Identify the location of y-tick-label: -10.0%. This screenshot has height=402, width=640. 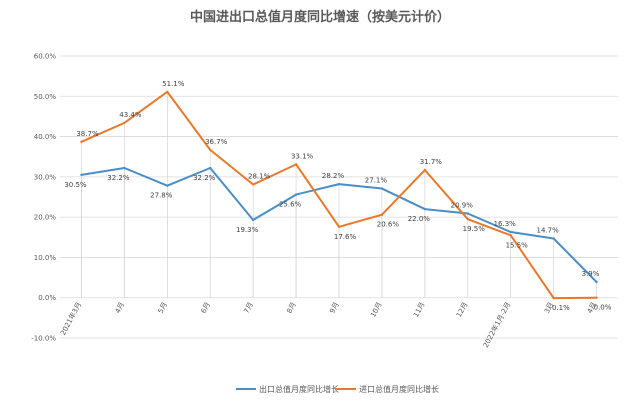
(43, 339).